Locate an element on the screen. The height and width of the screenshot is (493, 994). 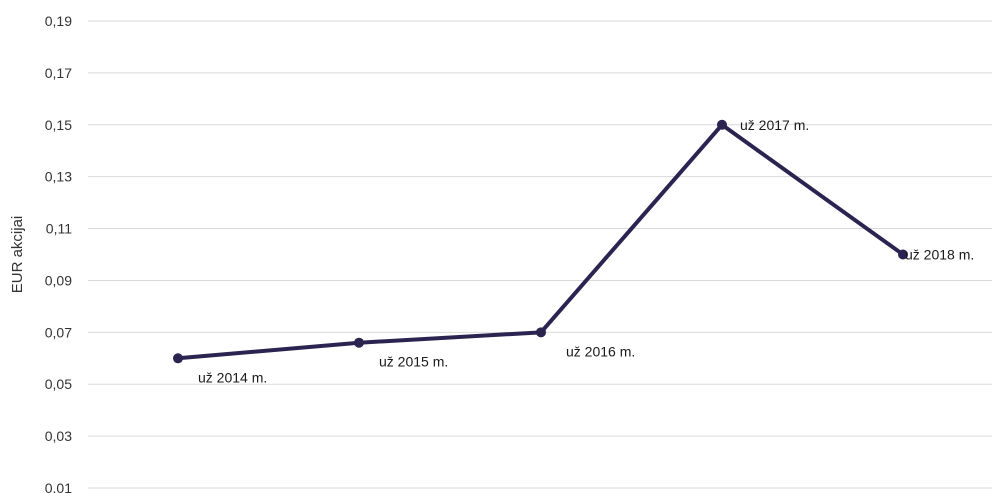
y-axis-tick-labels: 0,19 0,17 0,15 0,13 0,11 0,09 0,07 0,05 0,03 0,01 is located at coordinates (58, 253).